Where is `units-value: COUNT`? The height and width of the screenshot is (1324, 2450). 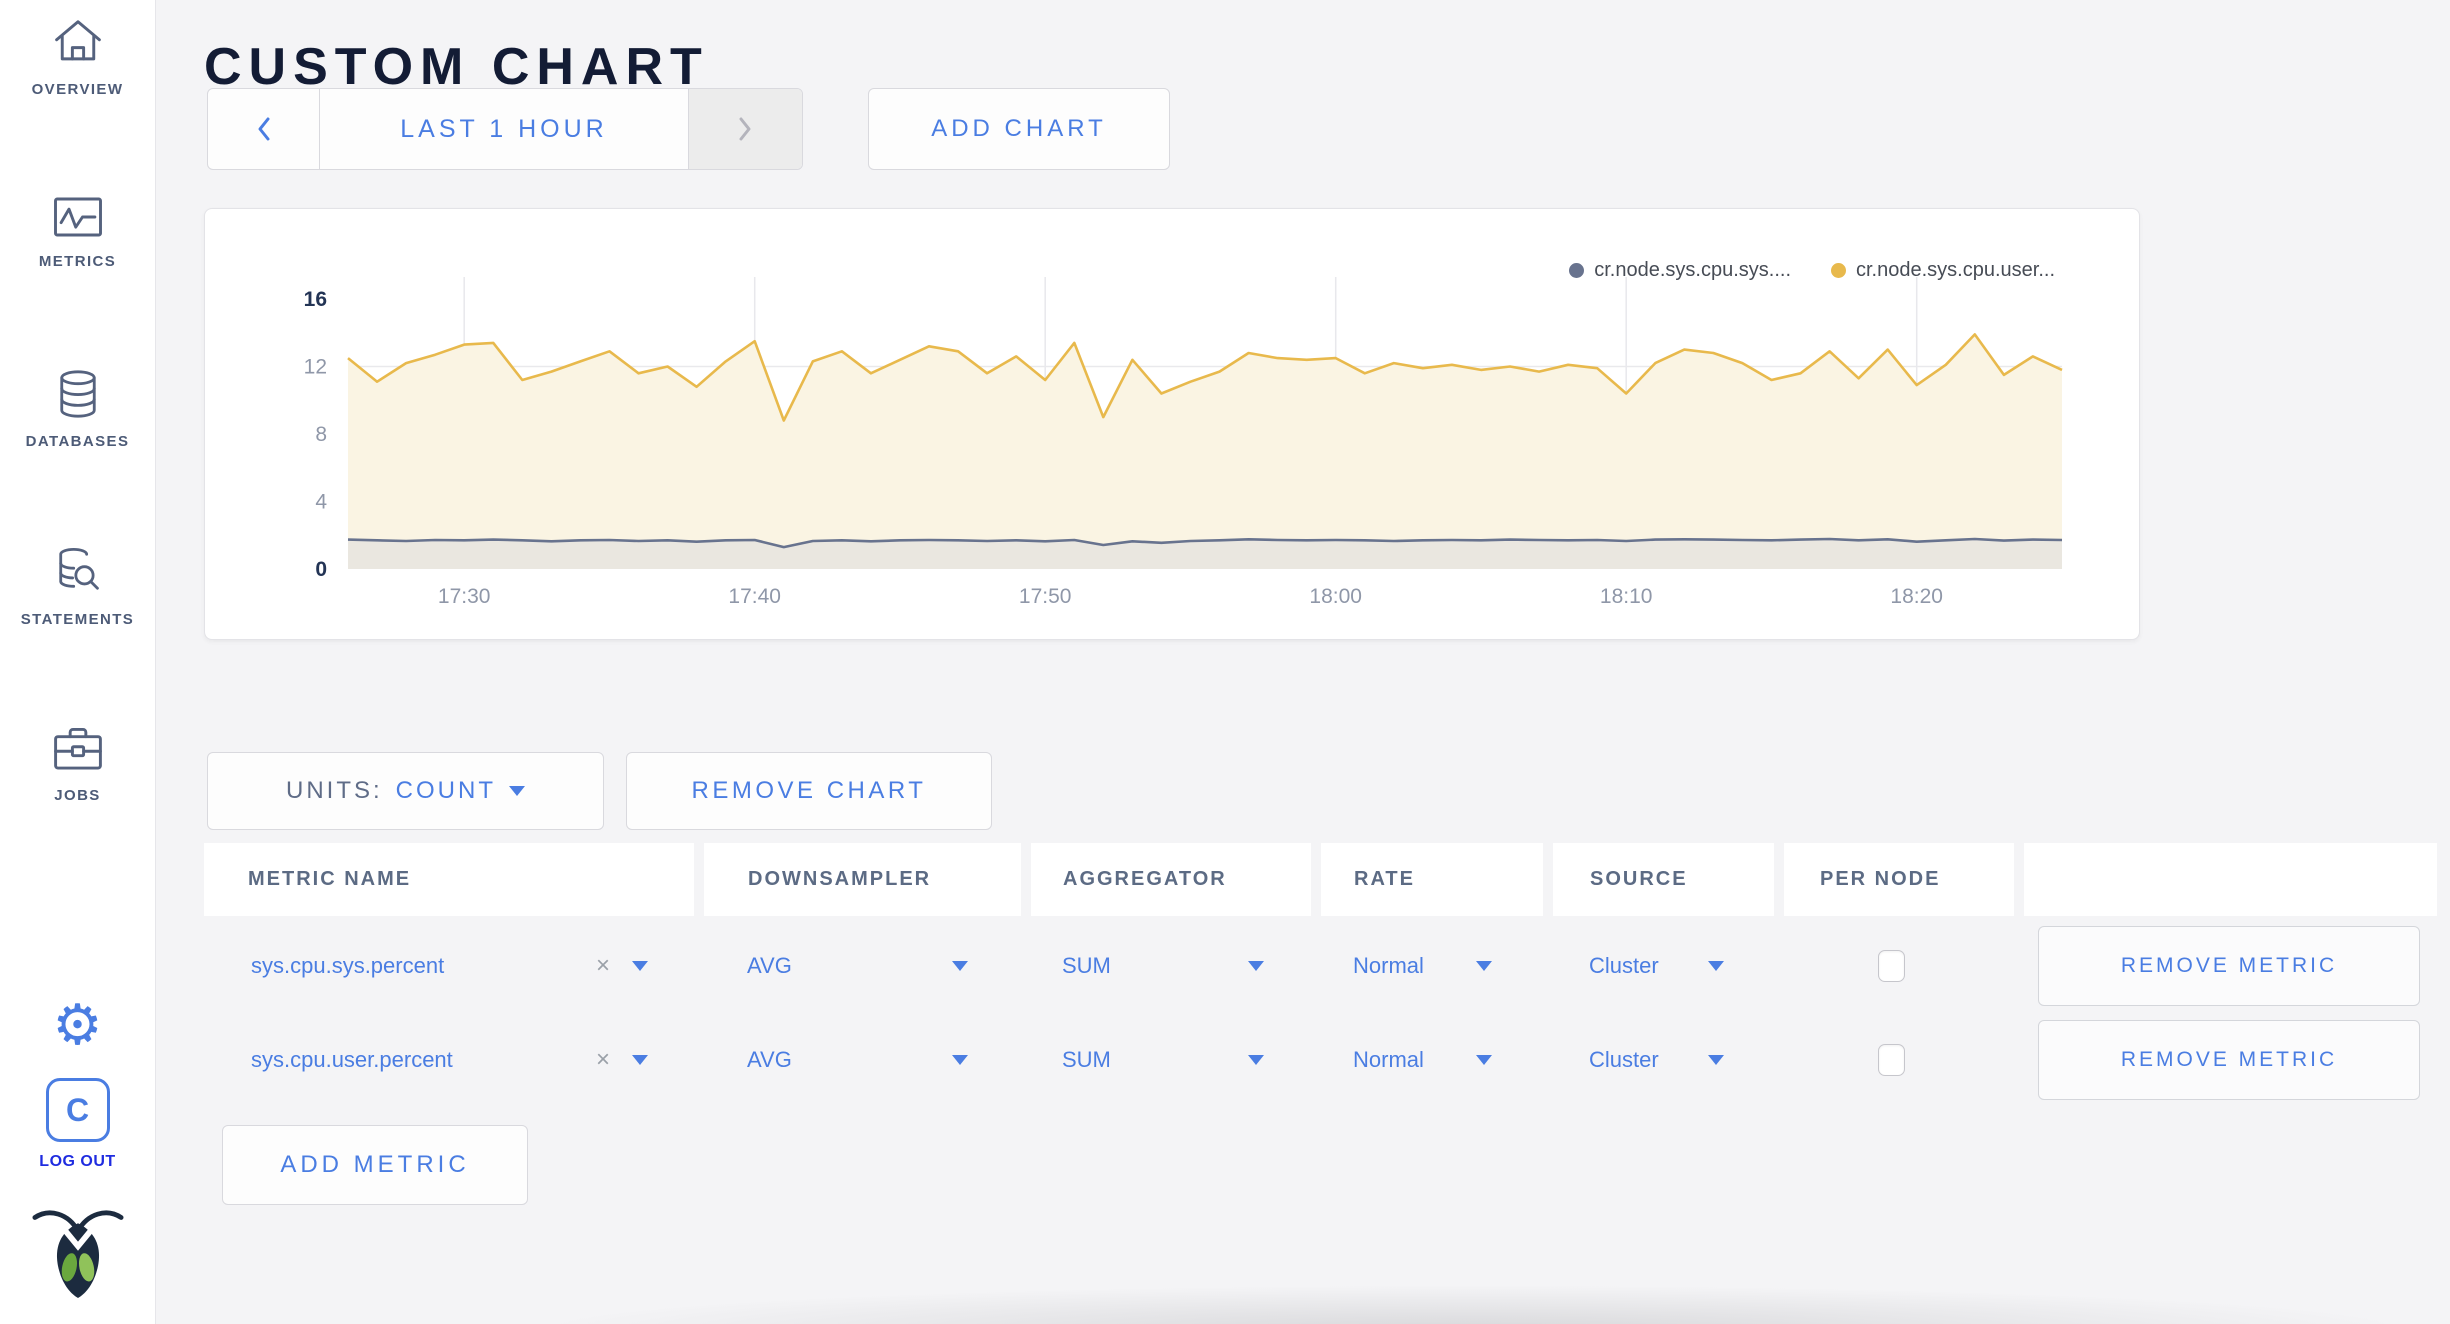 units-value: COUNT is located at coordinates (445, 790).